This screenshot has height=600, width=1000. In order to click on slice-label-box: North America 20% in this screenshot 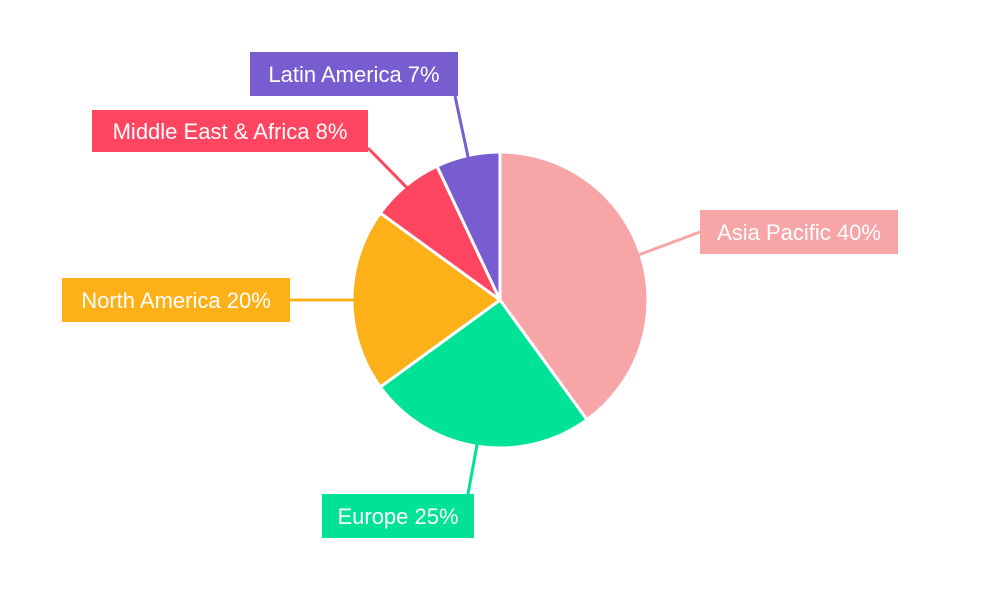, I will do `click(176, 300)`.